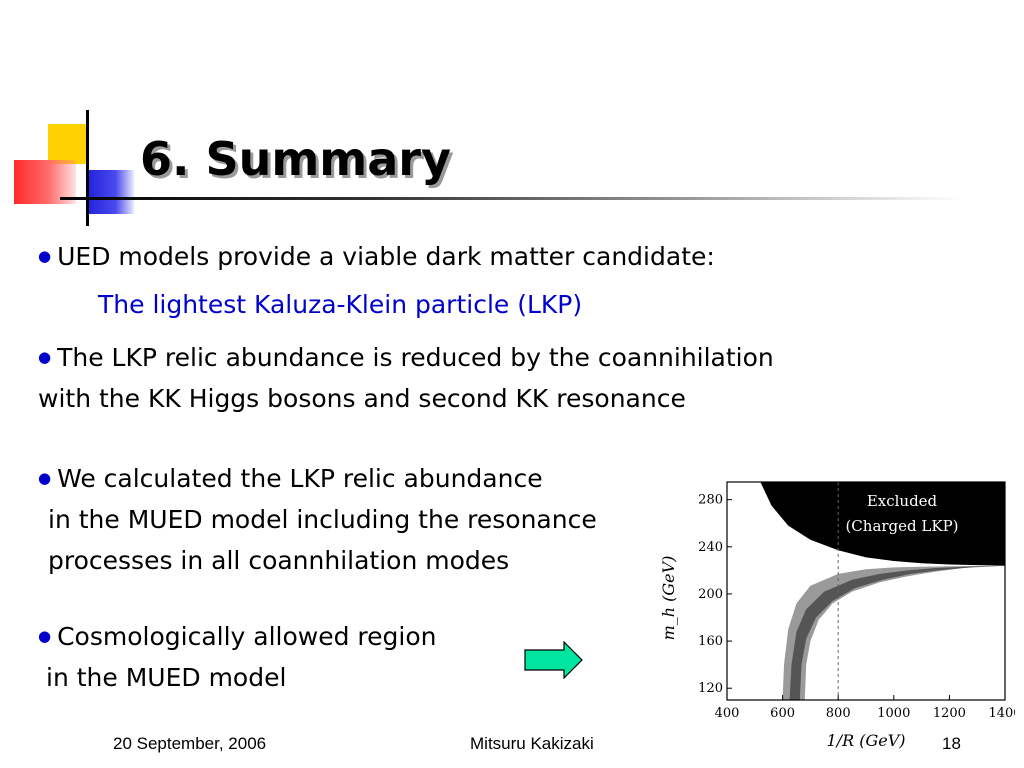 Image resolution: width=1024 pixels, height=768 pixels. What do you see at coordinates (166, 677) in the screenshot?
I see `bullet-4-line-2: in the MUED model` at bounding box center [166, 677].